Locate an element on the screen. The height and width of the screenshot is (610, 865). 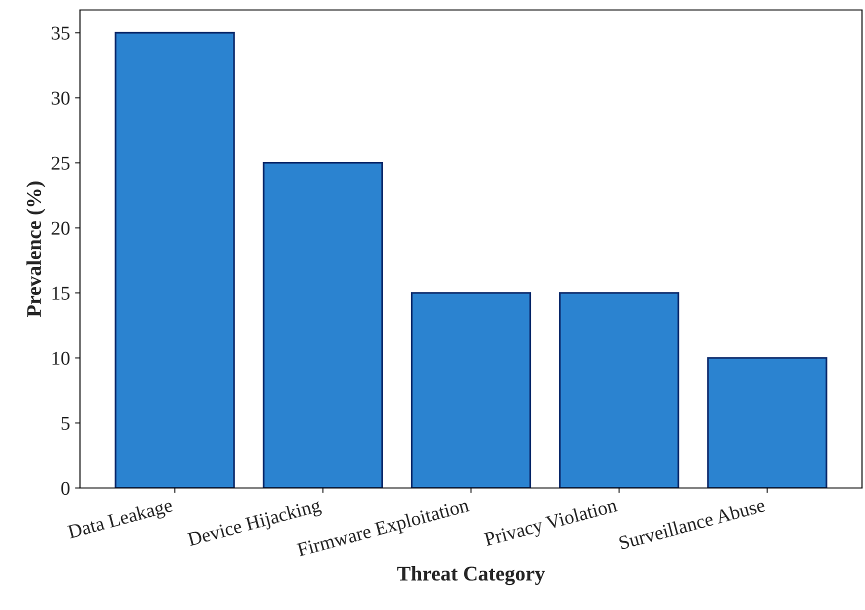
y-tick-label: 5 is located at coordinates (66, 423).